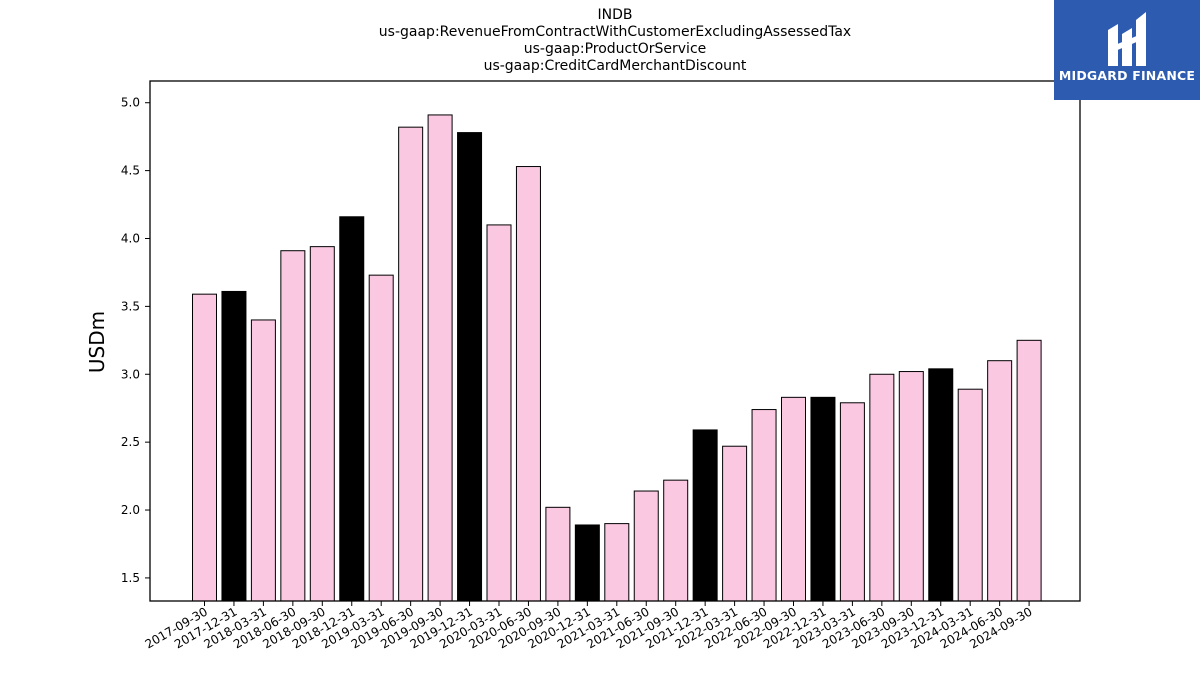 This screenshot has height=675, width=1200. I want to click on brand-logo: MIDGARD FINANCE, so click(1127, 50).